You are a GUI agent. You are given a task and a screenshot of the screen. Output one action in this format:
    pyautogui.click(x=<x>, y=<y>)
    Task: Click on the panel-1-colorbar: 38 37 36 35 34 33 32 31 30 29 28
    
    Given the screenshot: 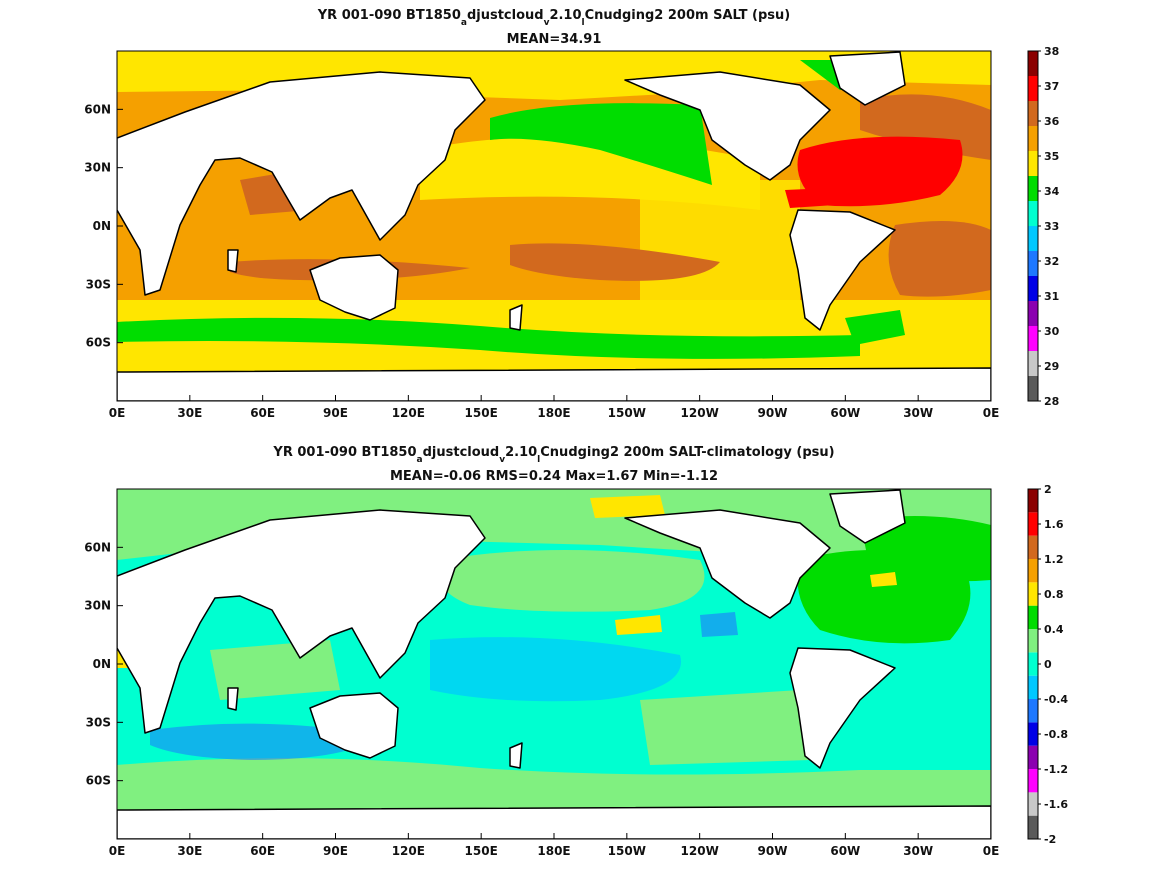 What is the action you would take?
    pyautogui.click(x=1043, y=226)
    